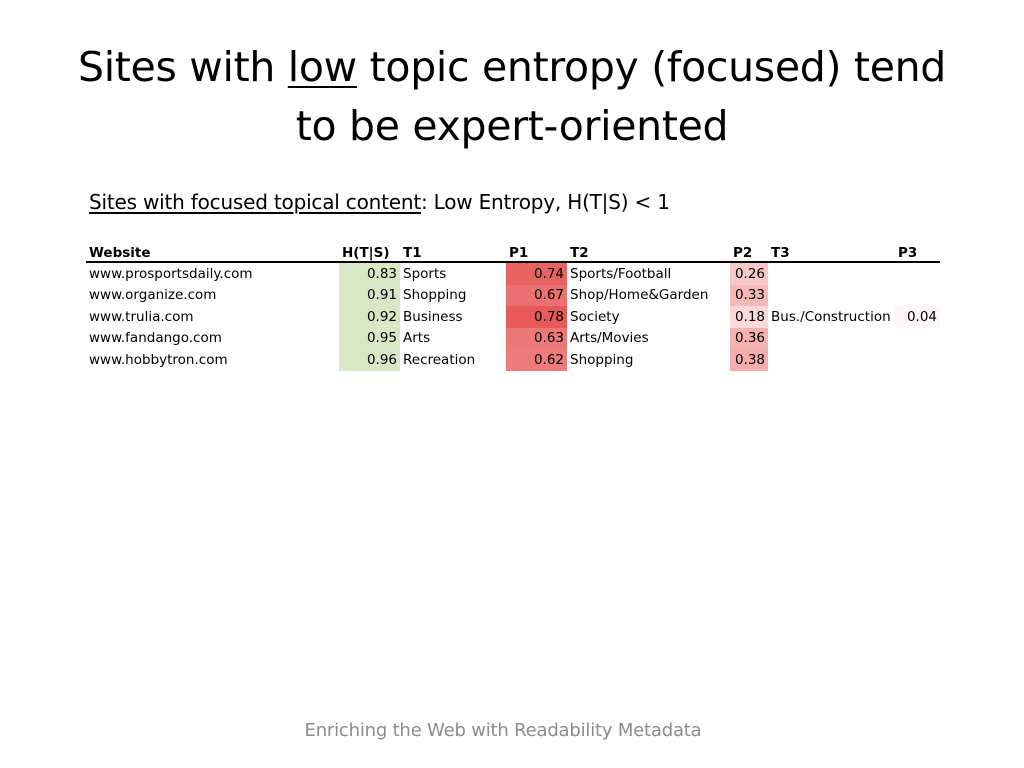 The height and width of the screenshot is (768, 1024). What do you see at coordinates (369, 295) in the screenshot?
I see `cell-entropy: 0.91` at bounding box center [369, 295].